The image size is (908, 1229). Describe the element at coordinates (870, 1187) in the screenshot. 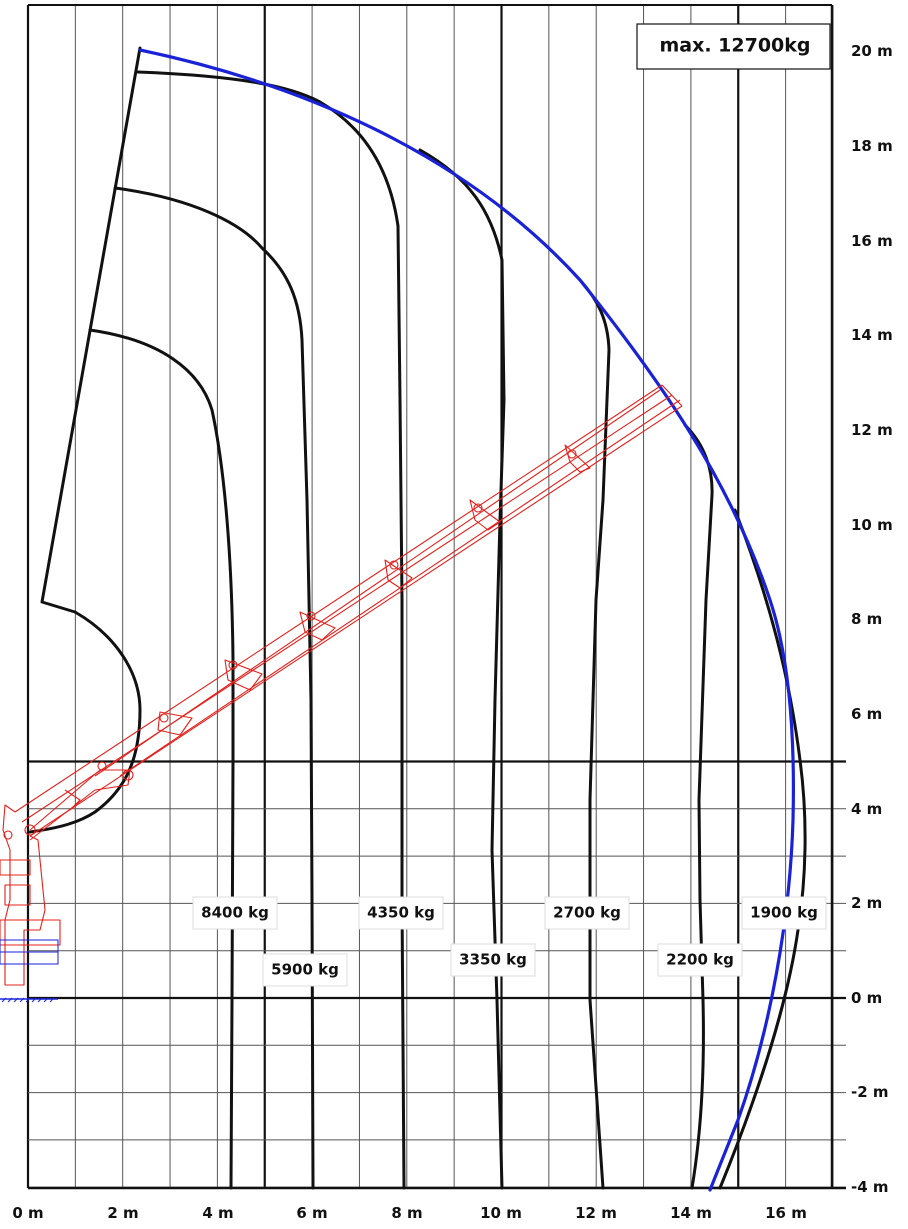

I see `y-tick-neg4m: -4 m` at that location.